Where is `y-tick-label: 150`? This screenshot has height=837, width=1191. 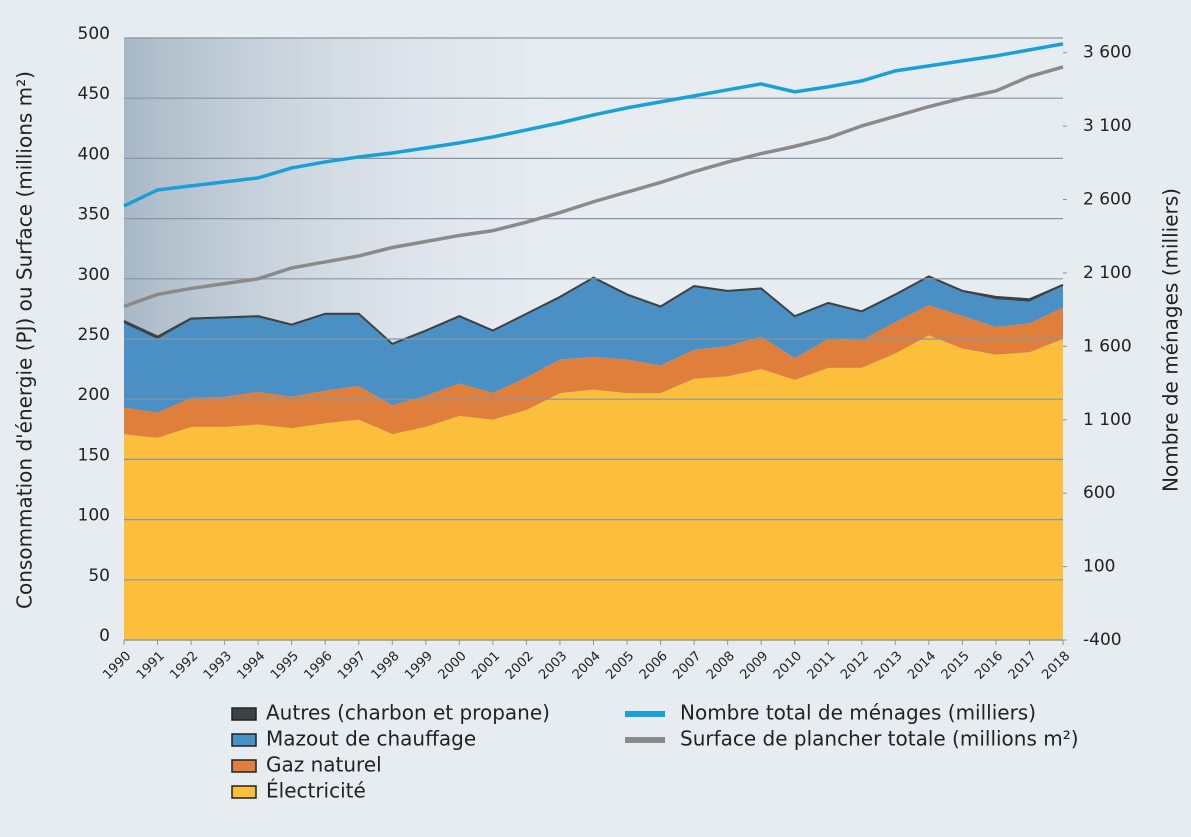
y-tick-label: 150 is located at coordinates (94, 455).